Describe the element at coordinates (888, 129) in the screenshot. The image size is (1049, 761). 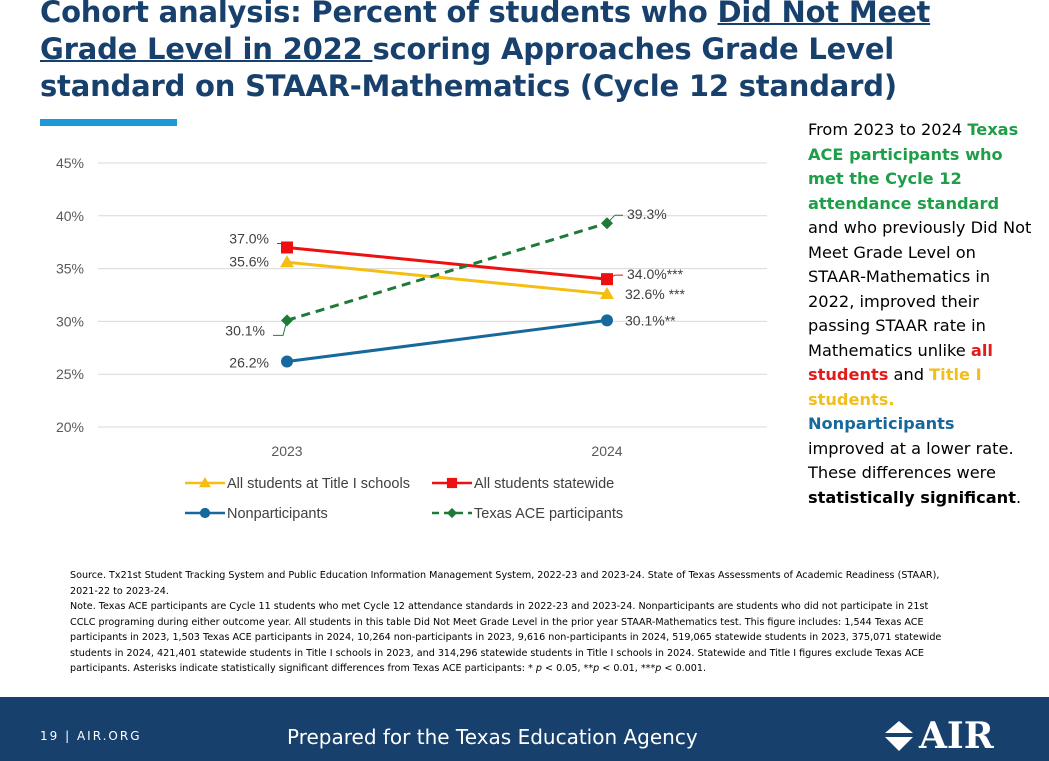
I see `side-text-intro: From 2023 to 2024` at that location.